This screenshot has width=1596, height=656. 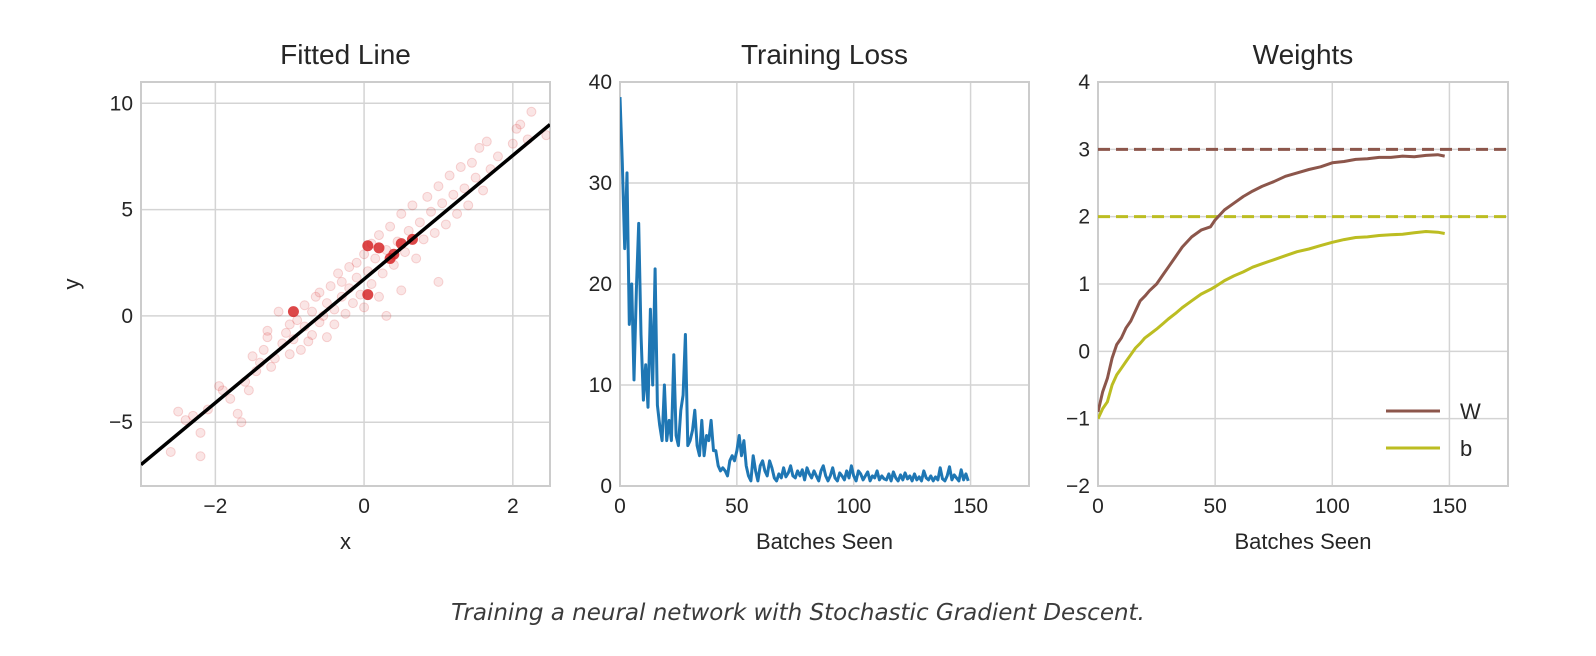 I want to click on legend-label-b: b, so click(x=1466, y=448).